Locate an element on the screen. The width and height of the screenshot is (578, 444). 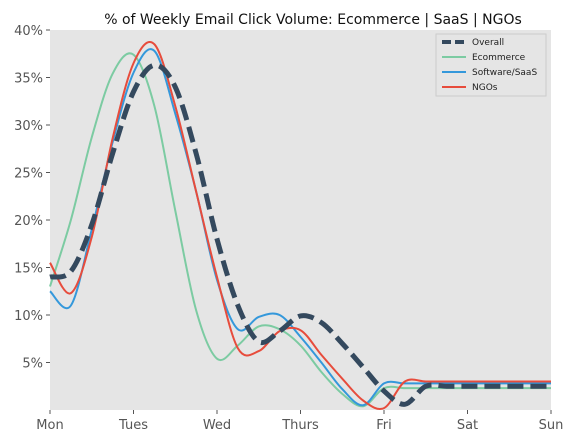
x-tick-label: Mon is located at coordinates (49, 425).